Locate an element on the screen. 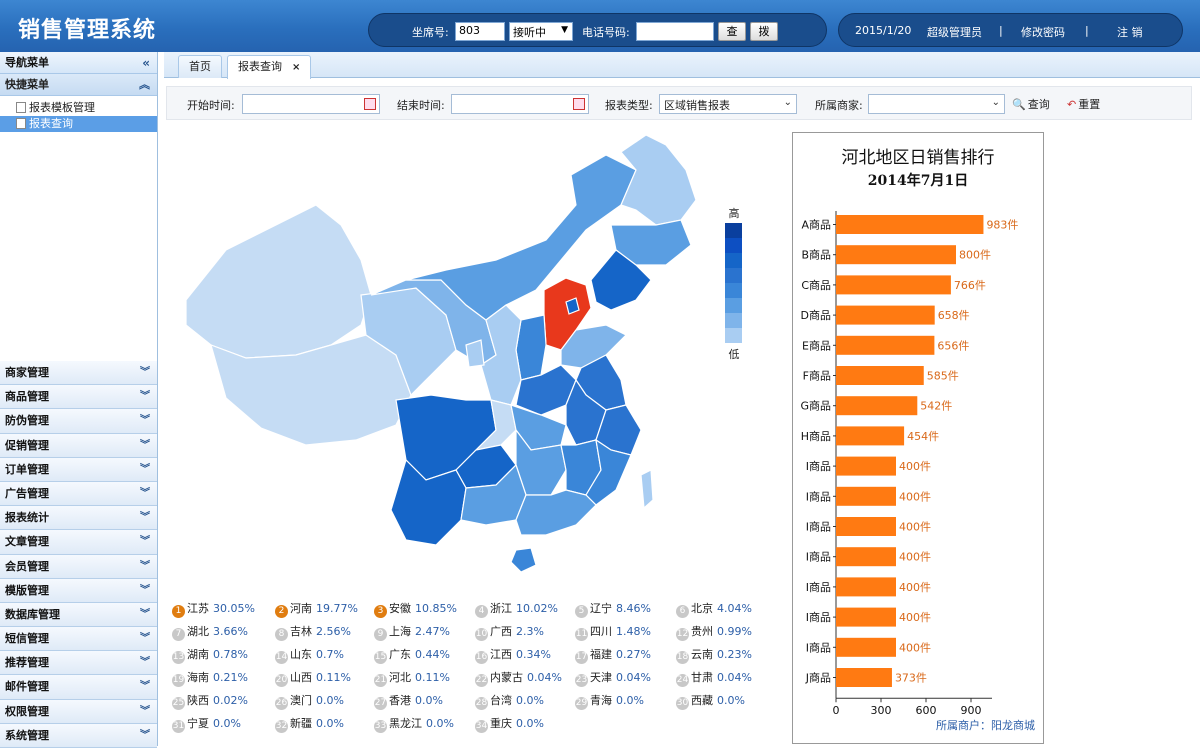 This screenshot has width=1200, height=748. map-region-hainan is located at coordinates (523, 560).